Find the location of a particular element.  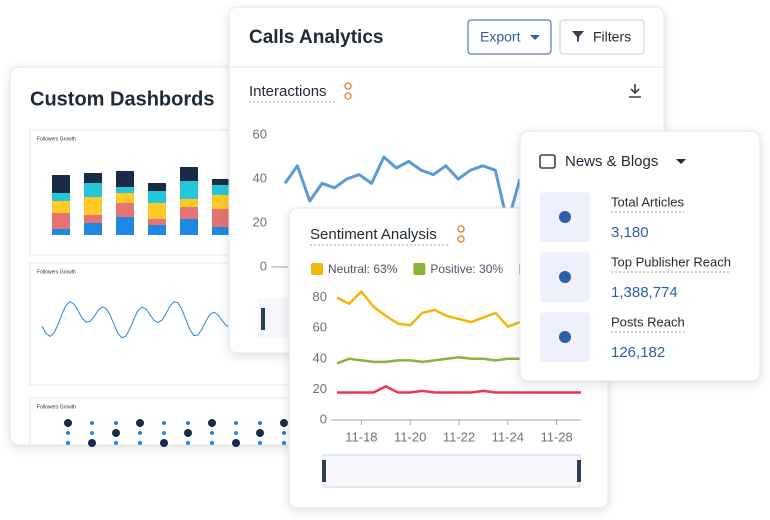

filters-button is located at coordinates (602, 37).